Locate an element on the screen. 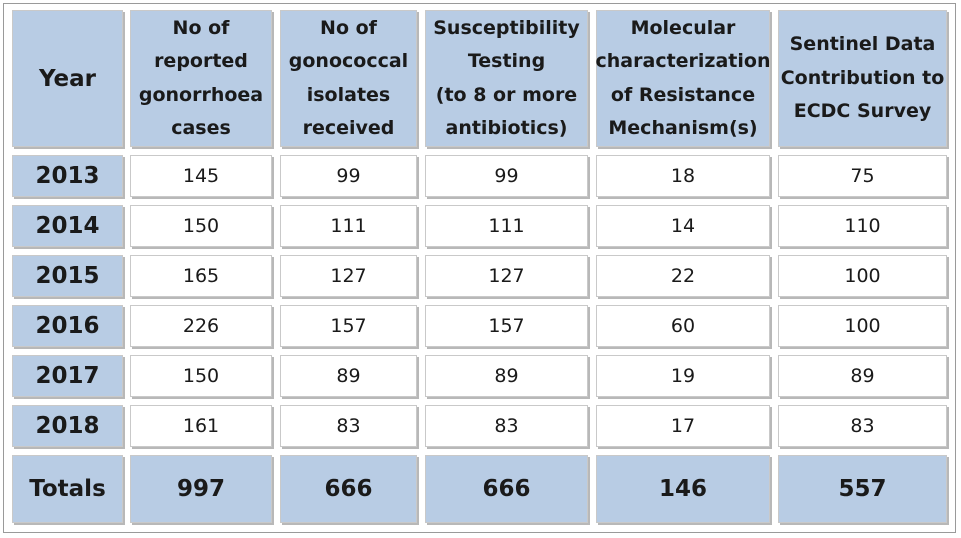 This screenshot has width=961, height=538. value-text: 19 is located at coordinates (683, 376).